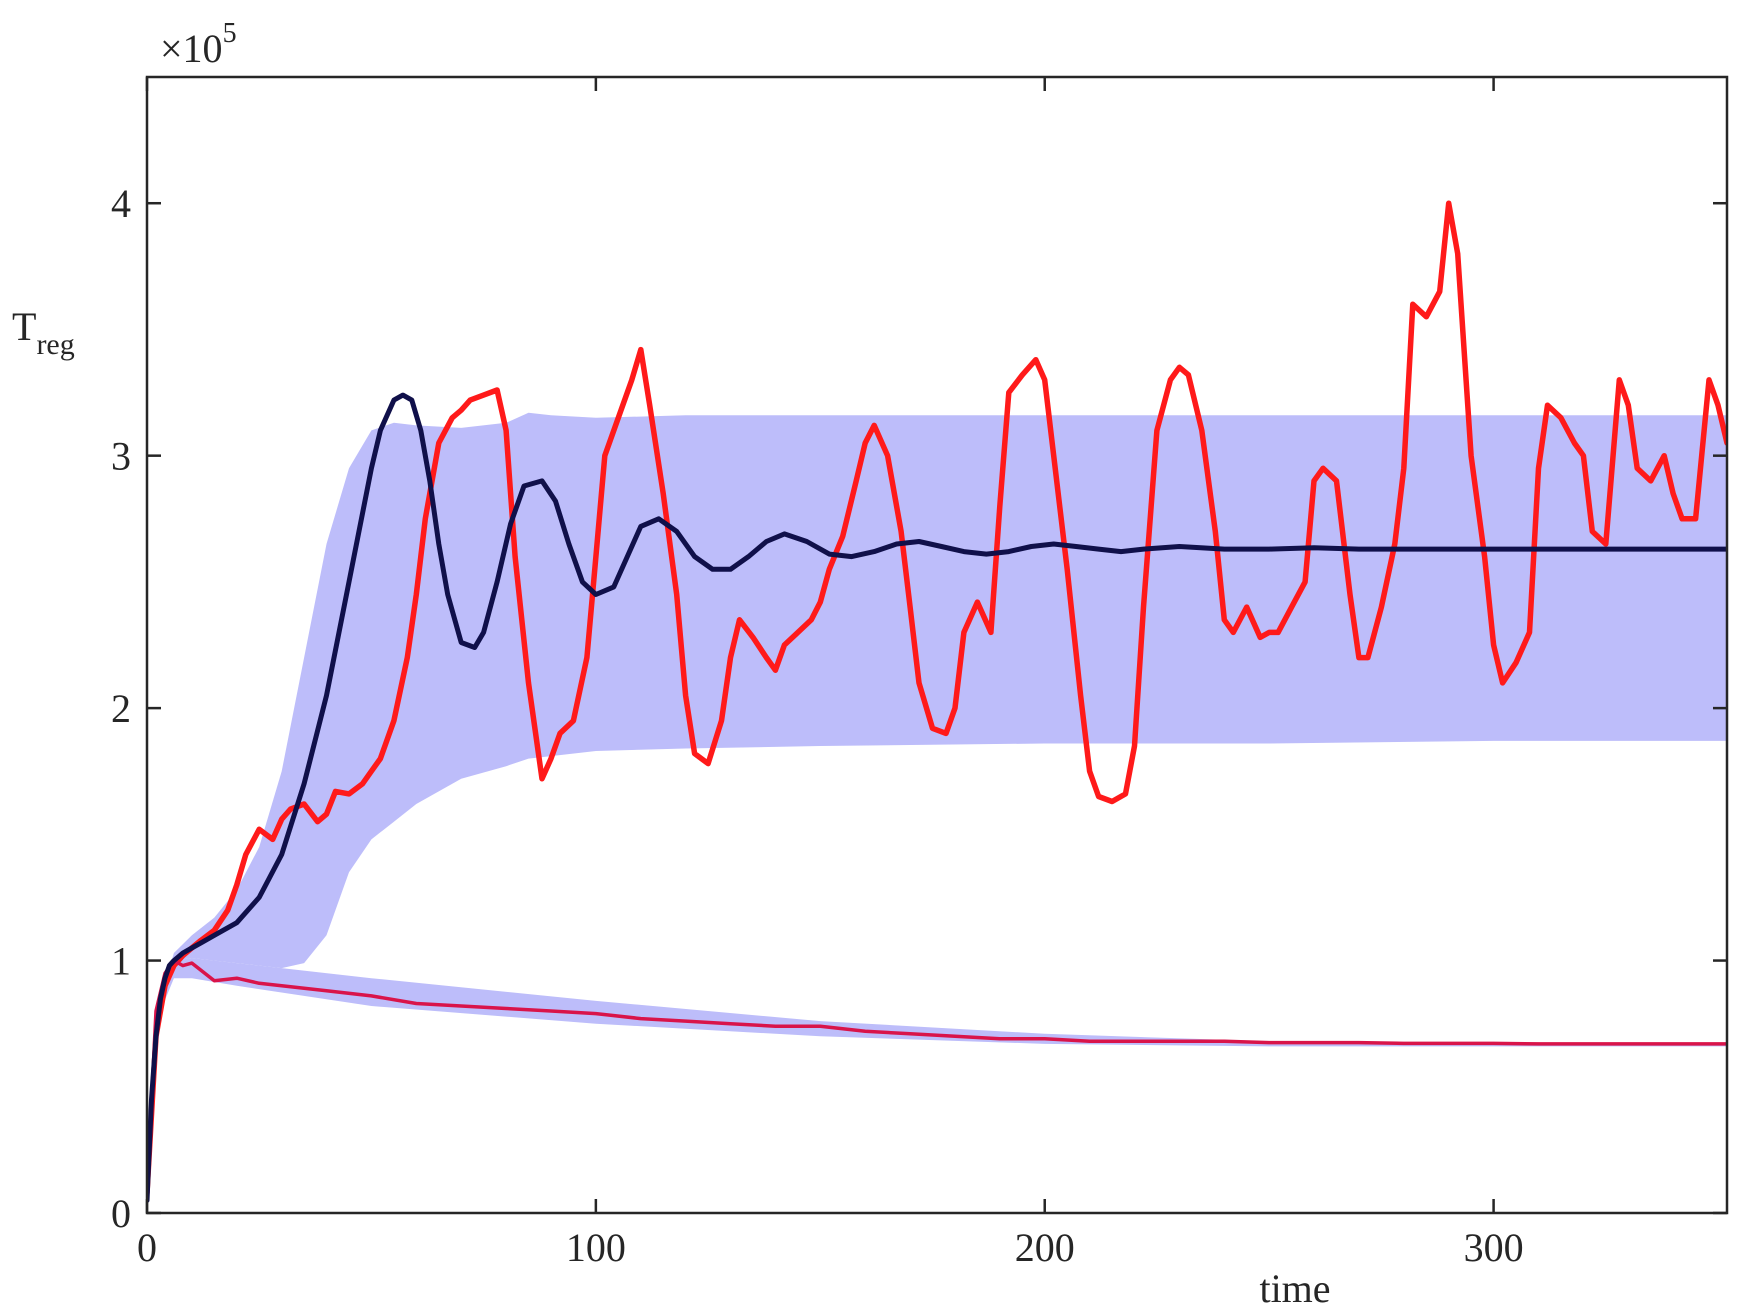  I want to click on x-axis-label: time, so click(1294, 1288).